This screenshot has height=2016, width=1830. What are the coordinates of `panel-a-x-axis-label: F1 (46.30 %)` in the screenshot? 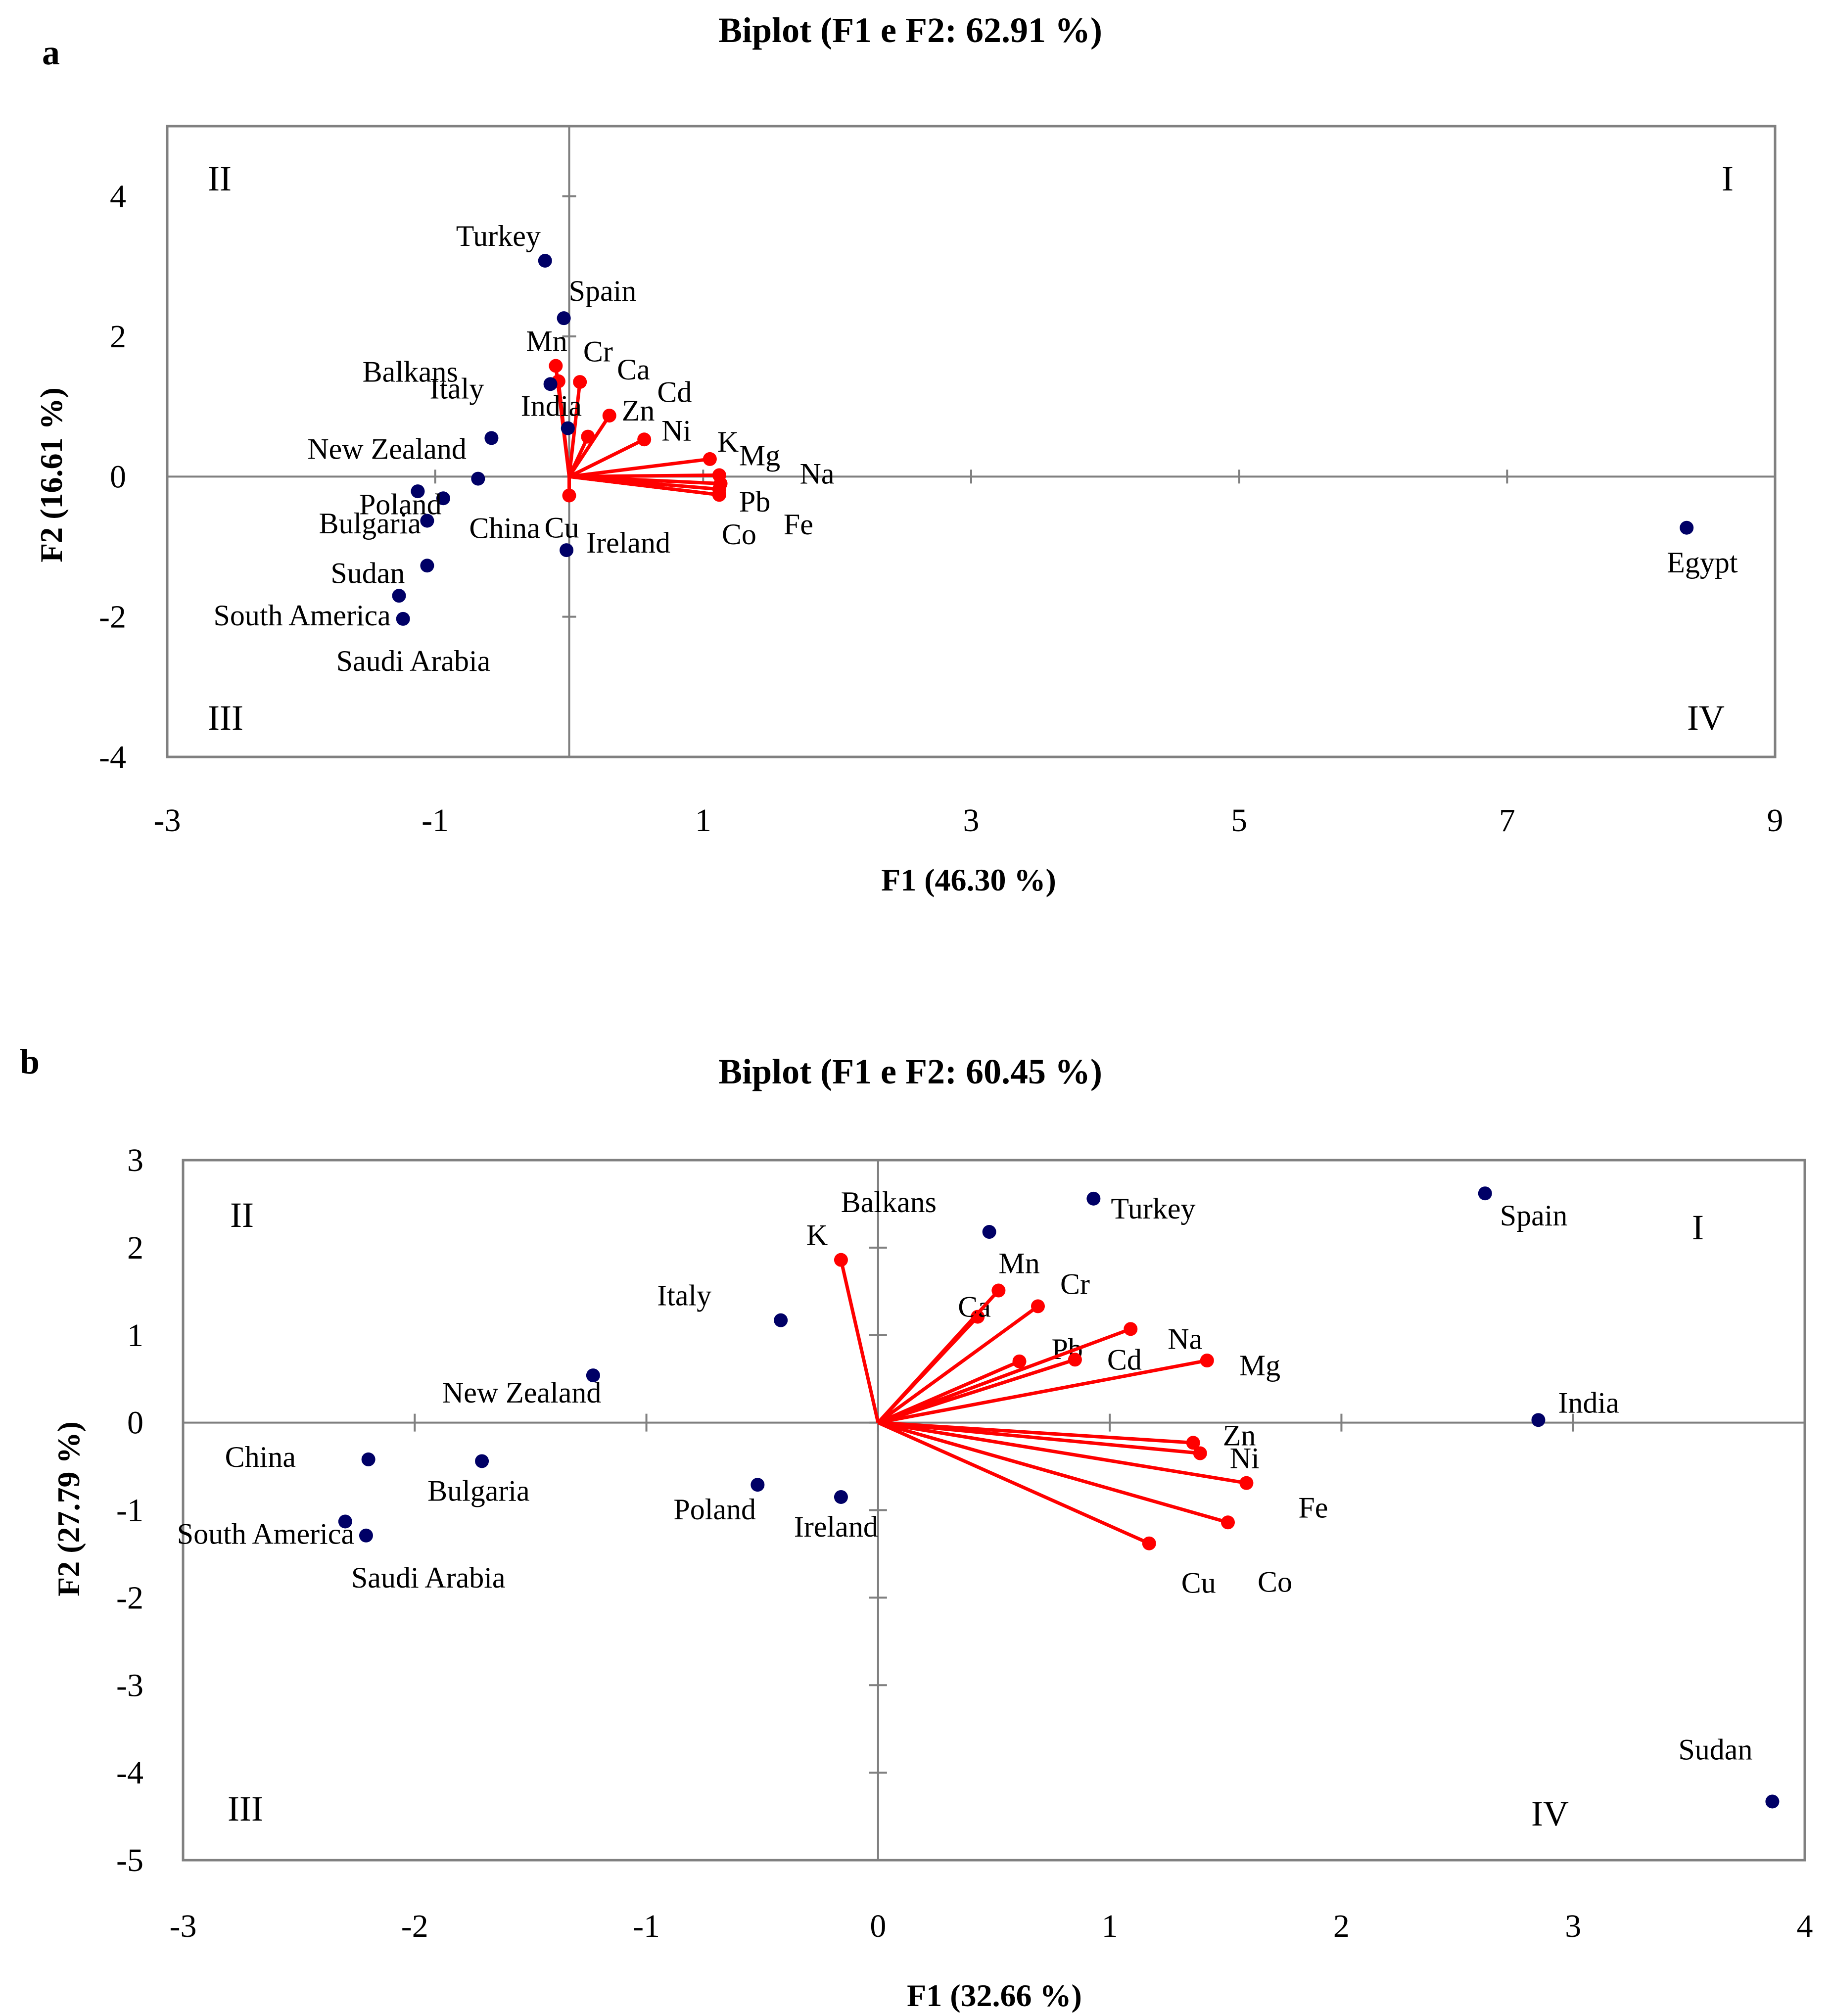 It's located at (969, 880).